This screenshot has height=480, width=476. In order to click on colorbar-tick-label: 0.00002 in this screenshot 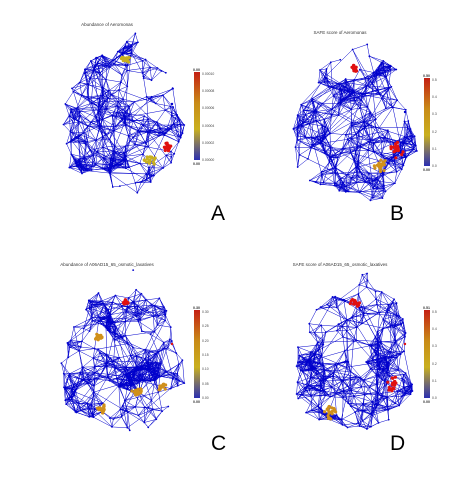, I will do `click(208, 142)`.